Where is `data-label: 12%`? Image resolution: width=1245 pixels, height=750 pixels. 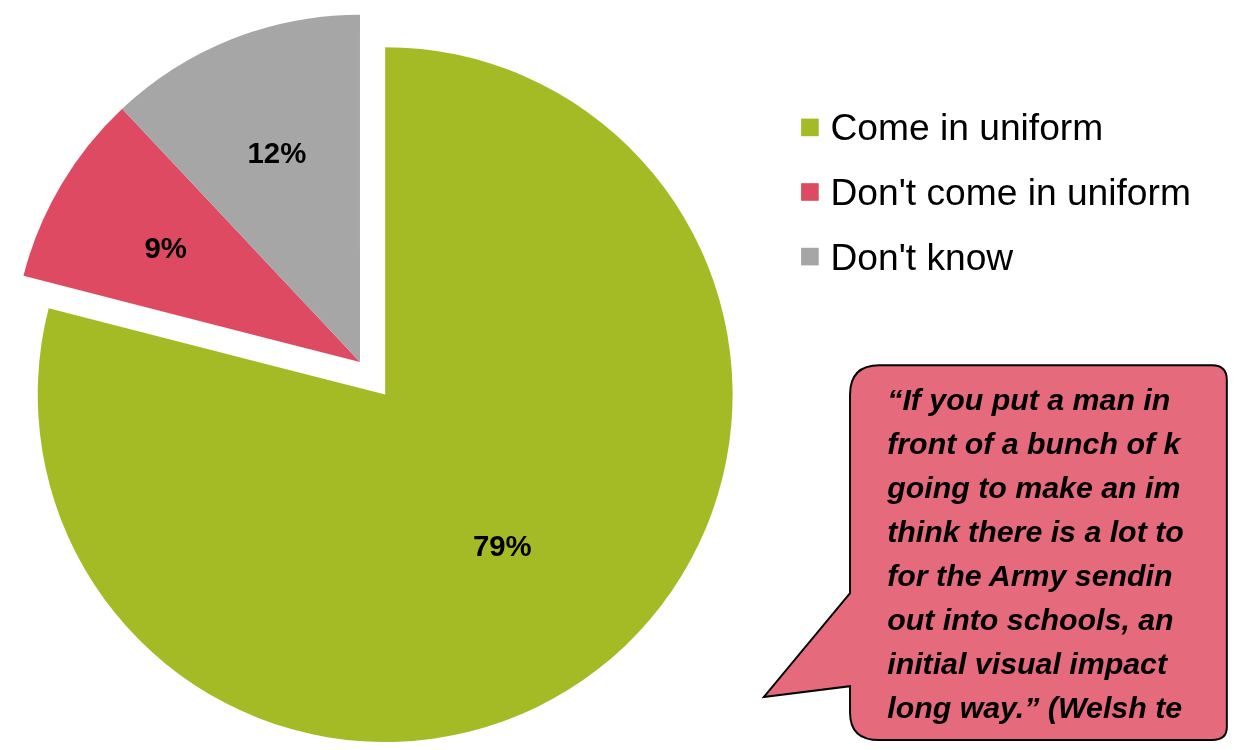 data-label: 12% is located at coordinates (277, 152).